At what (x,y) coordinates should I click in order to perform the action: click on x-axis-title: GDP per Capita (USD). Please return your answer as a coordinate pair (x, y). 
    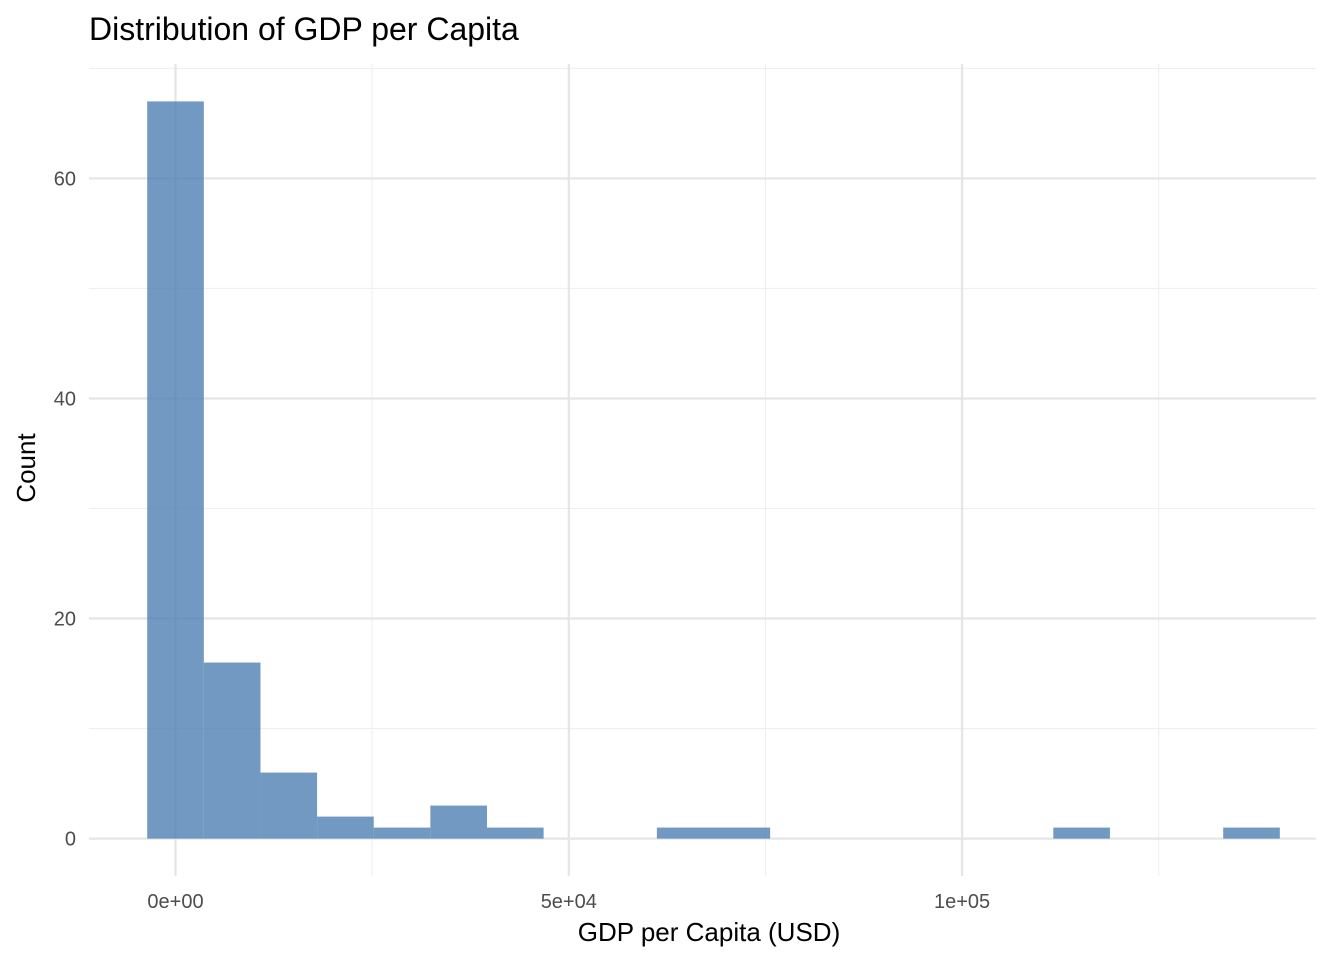
    Looking at the image, I should click on (709, 932).